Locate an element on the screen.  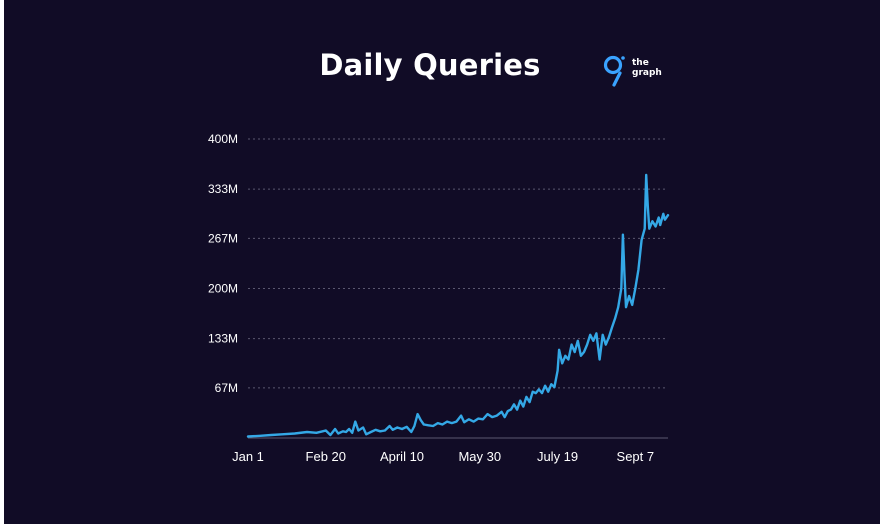
x-tick-label: Feb 20 is located at coordinates (326, 456).